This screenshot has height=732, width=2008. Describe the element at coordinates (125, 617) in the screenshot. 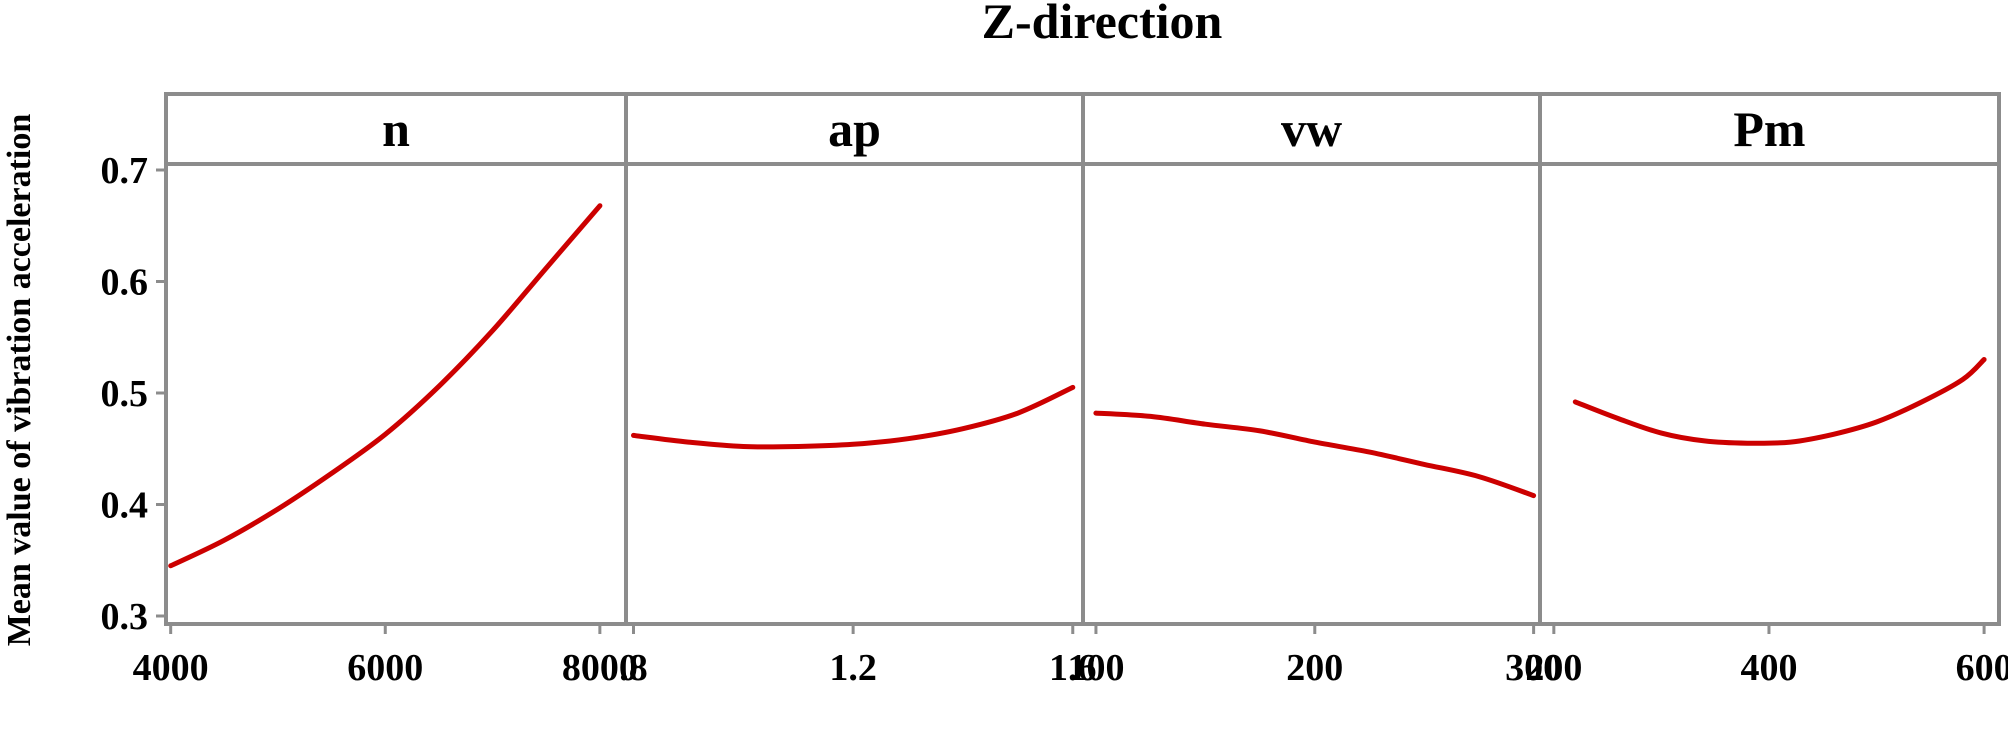

I see `y-tick-label: 0.3` at that location.